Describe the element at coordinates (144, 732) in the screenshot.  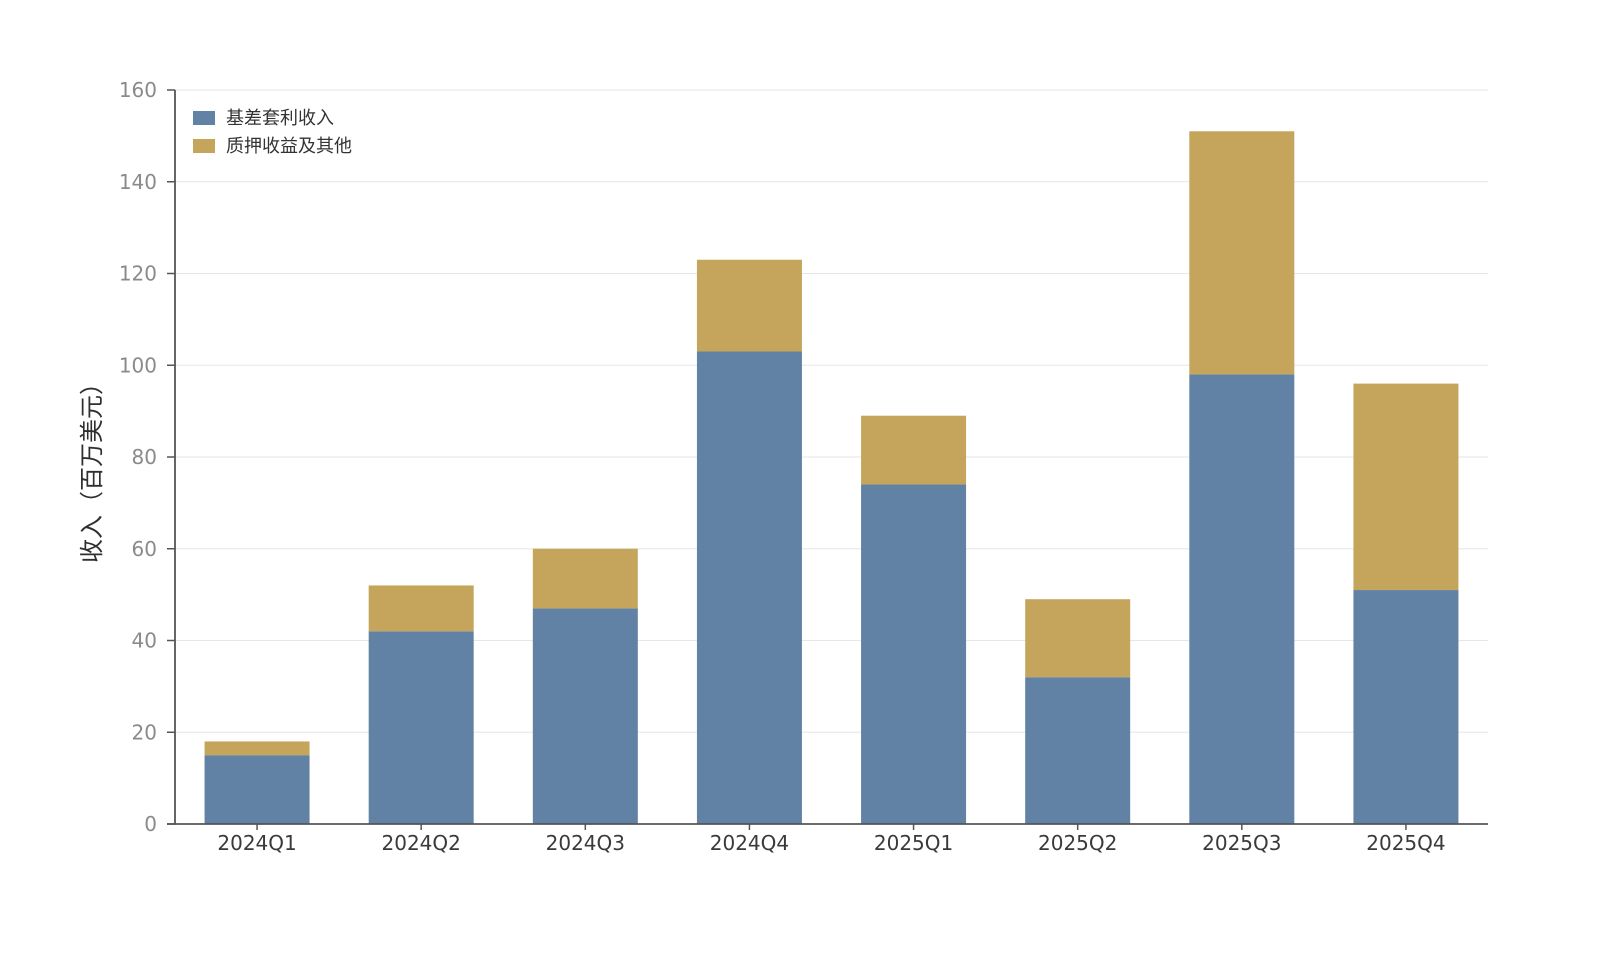
I see `y-tick-label: 20` at that location.